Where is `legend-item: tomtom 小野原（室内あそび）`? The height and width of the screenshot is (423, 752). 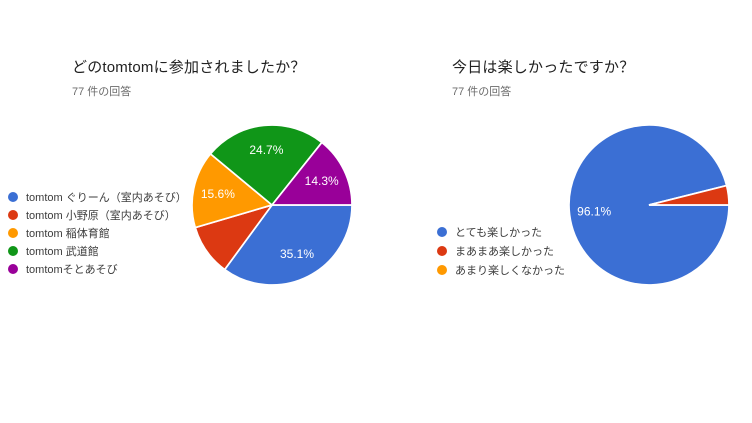
legend-item: tomtom 小野原（室内あそび） is located at coordinates (97, 215).